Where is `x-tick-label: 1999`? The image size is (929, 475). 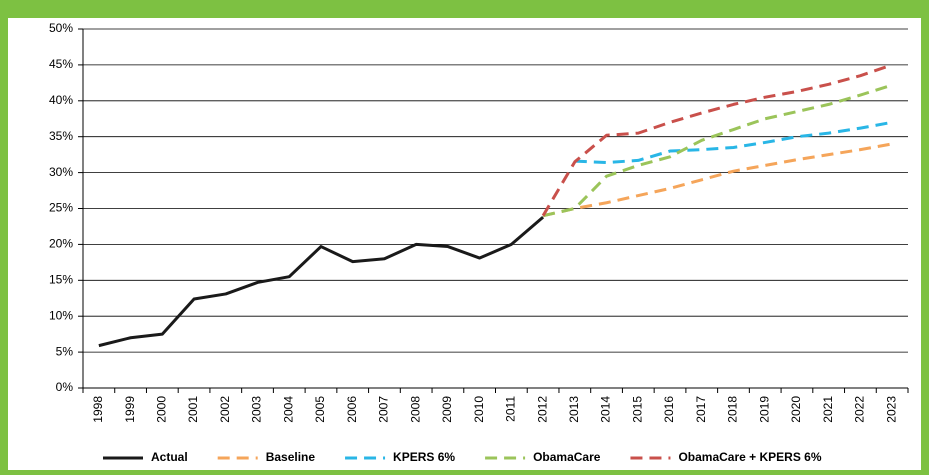
x-tick-label: 1999 is located at coordinates (130, 409).